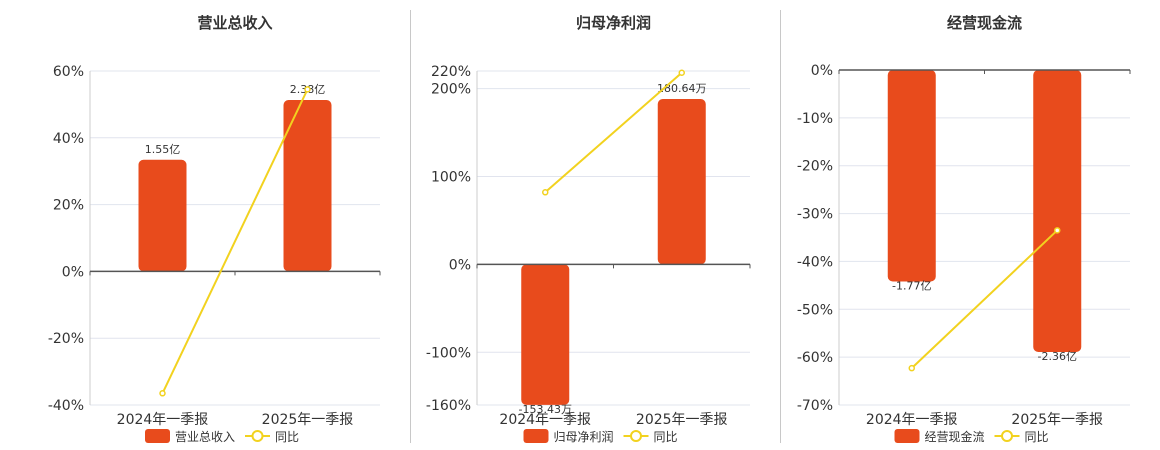 The height and width of the screenshot is (450, 1160). I want to click on legend-bar-label: 营业总收入, so click(205, 437).